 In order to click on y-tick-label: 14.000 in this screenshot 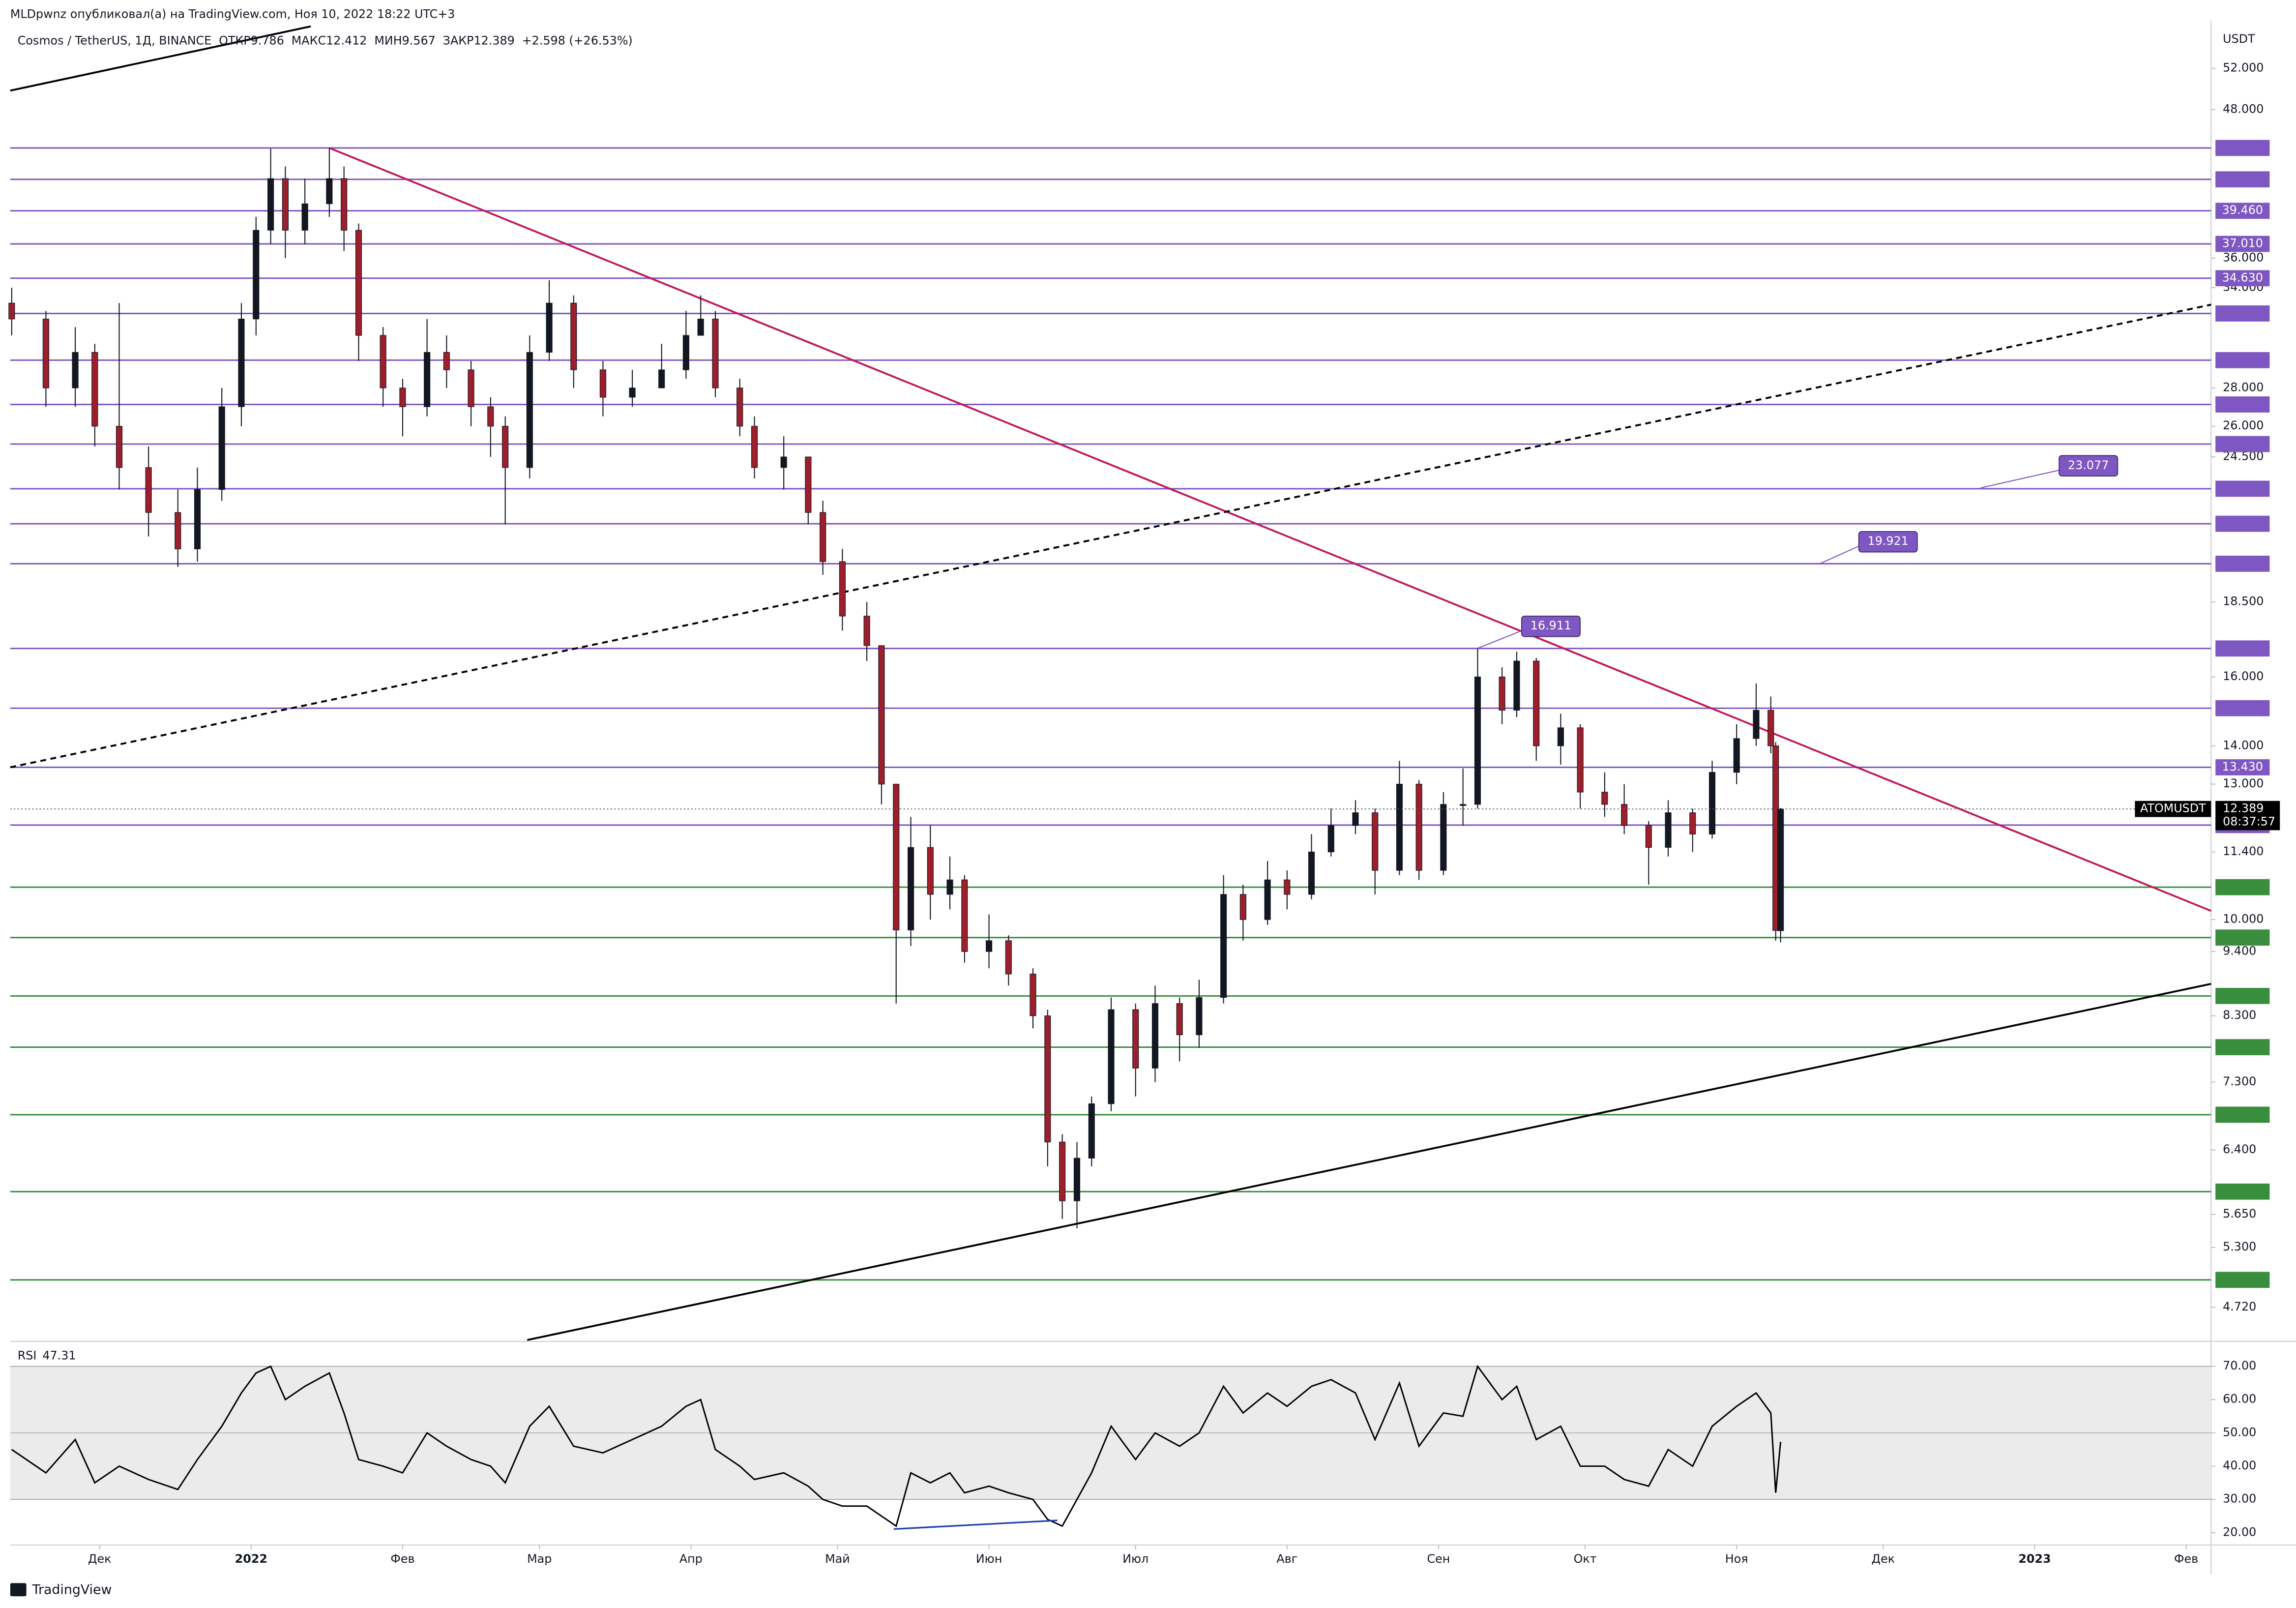, I will do `click(2243, 745)`.